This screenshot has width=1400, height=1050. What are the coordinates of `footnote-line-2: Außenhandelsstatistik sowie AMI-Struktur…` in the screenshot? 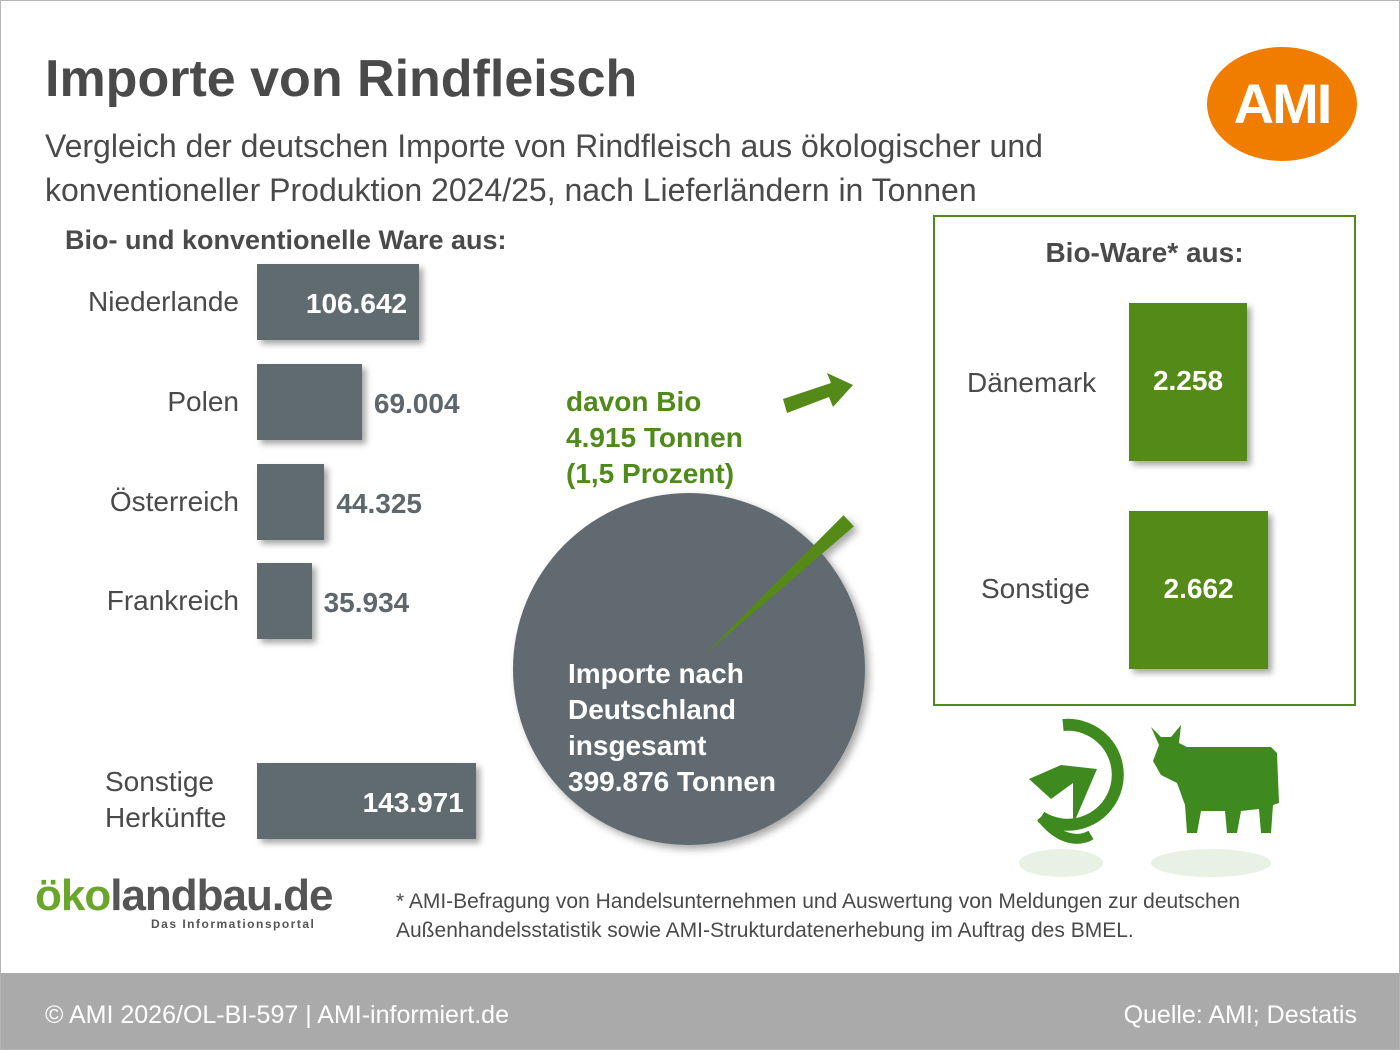 It's located at (765, 930).